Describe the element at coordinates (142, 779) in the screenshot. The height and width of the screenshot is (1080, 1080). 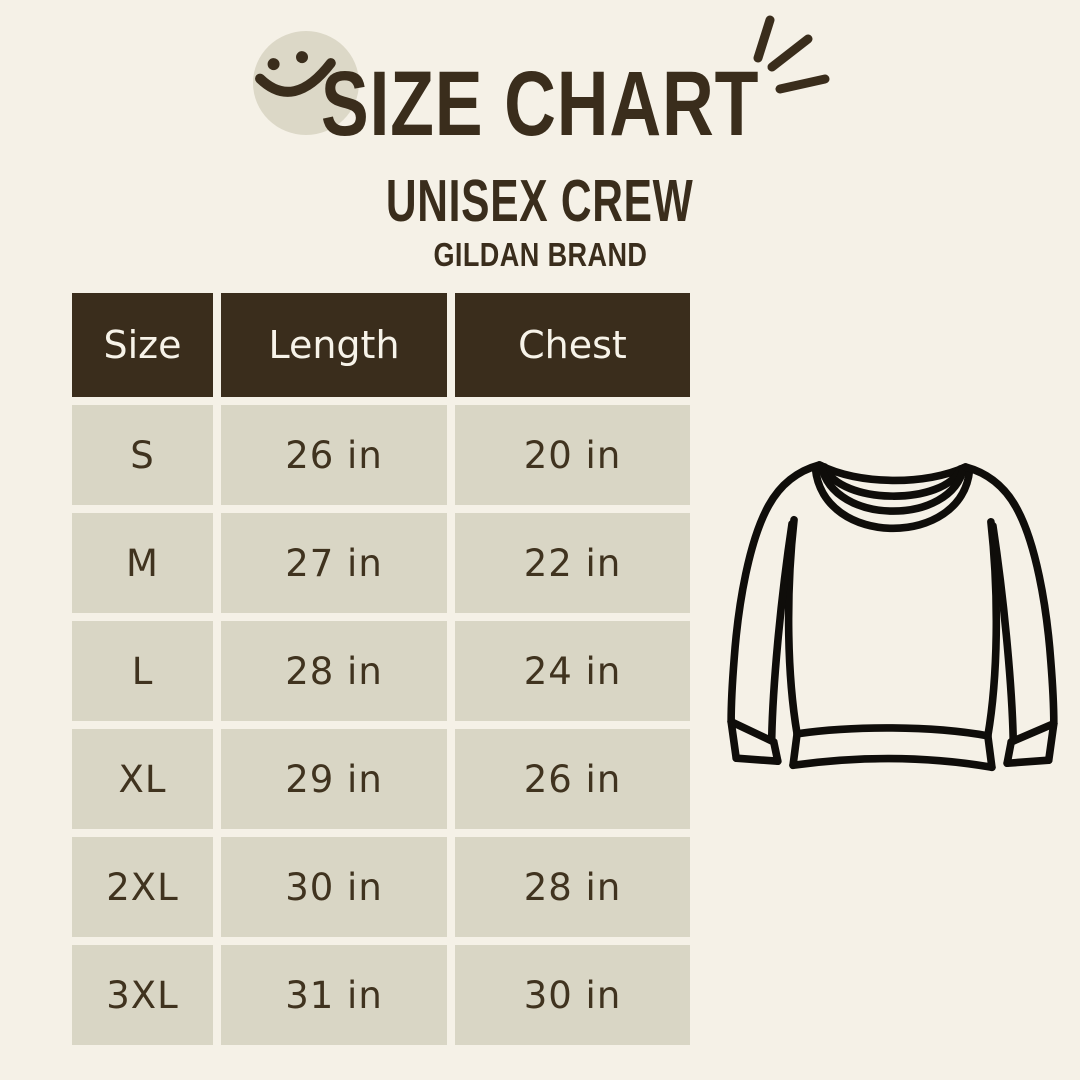
I see `cell-size: XL` at that location.